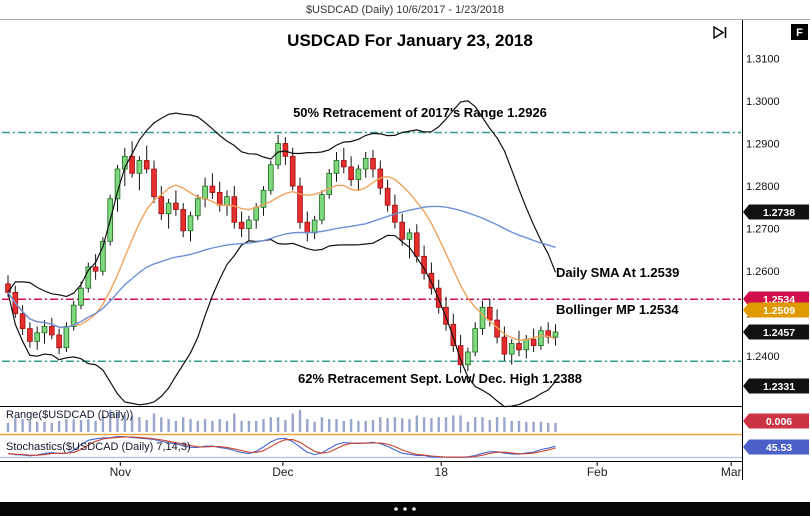 This screenshot has height=516, width=810. What do you see at coordinates (282, 472) in the screenshot?
I see `x-axis-tick-label: Dec` at bounding box center [282, 472].